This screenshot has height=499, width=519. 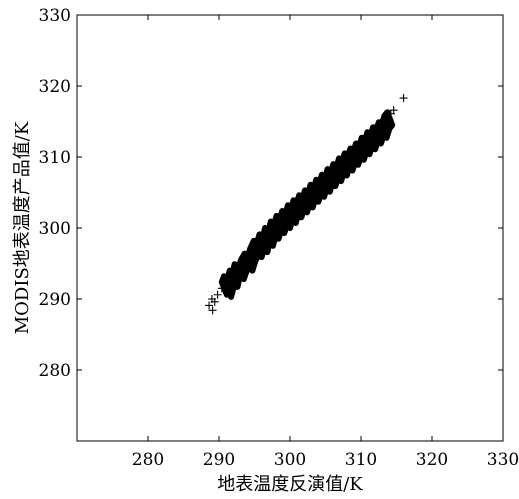 I want to click on x-axis-label: 地表温度反演值/K, so click(x=290, y=484).